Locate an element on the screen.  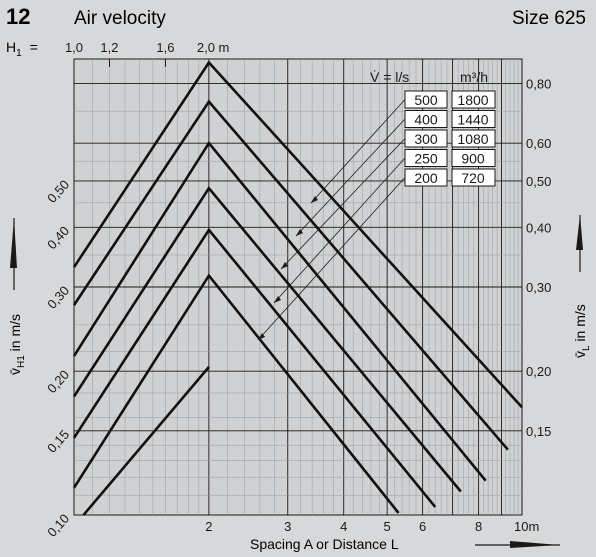
table-cell-m3h: 900 is located at coordinates (473, 159).